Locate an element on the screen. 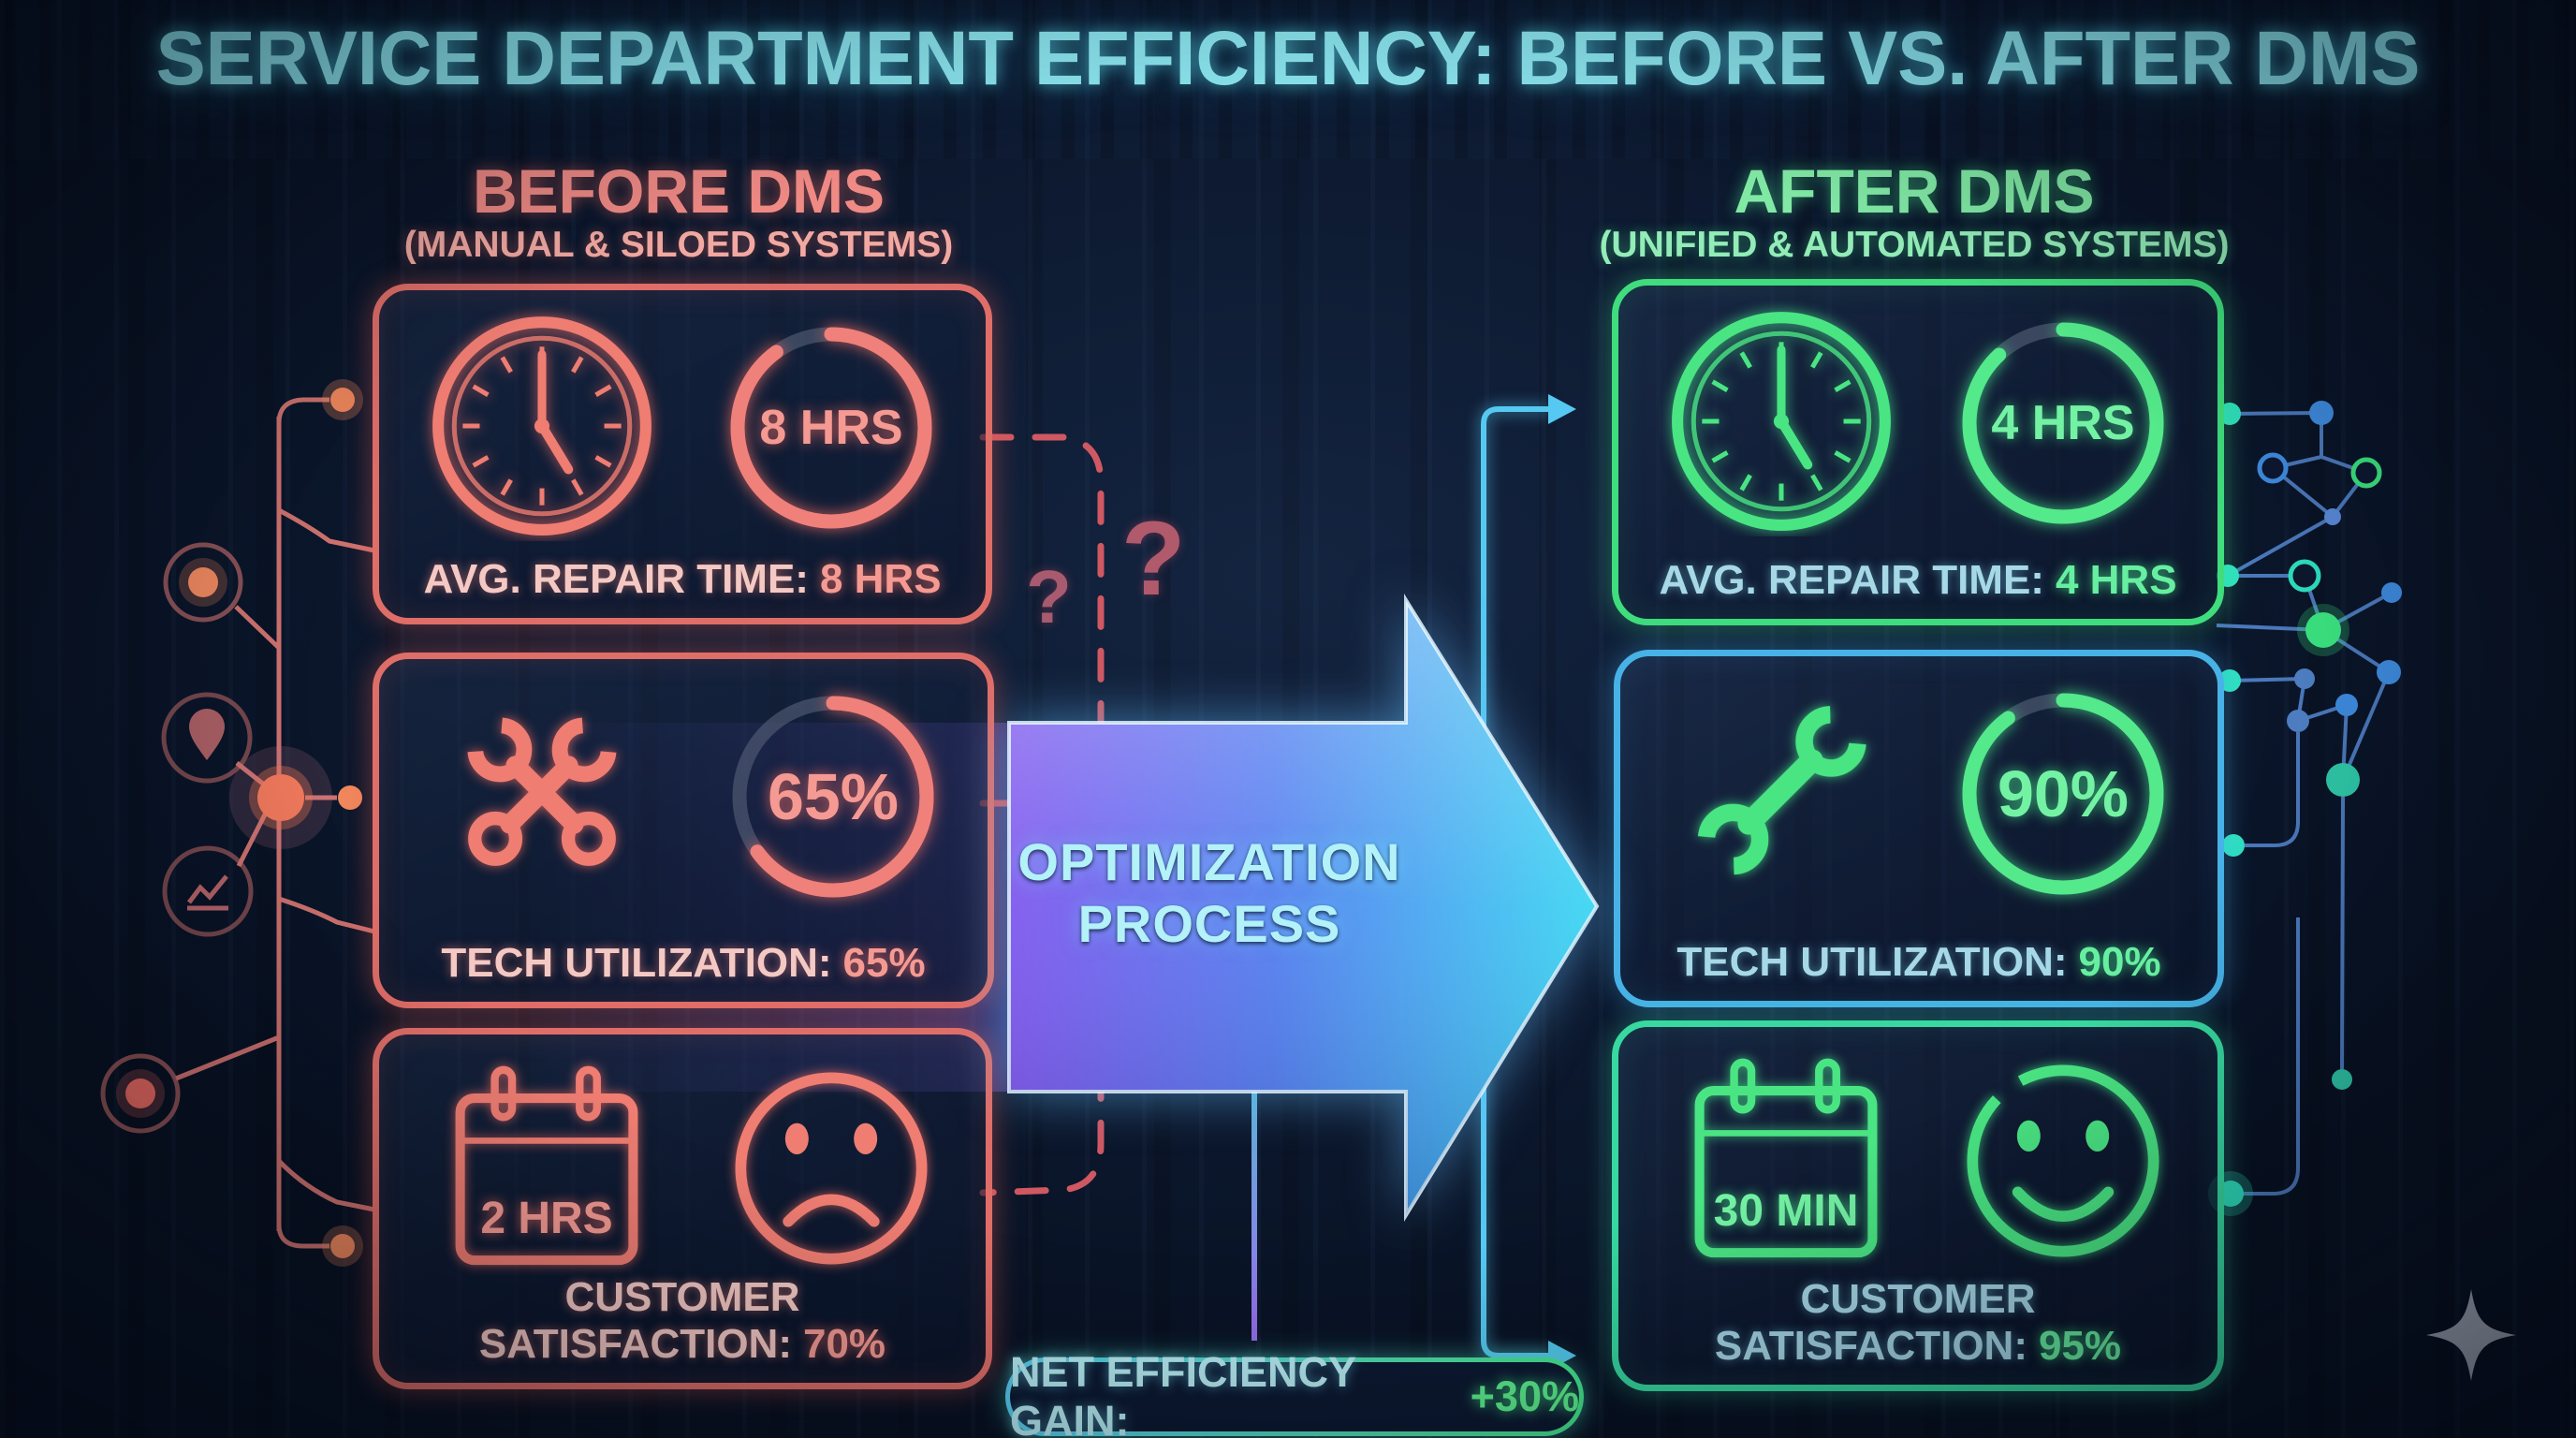 This screenshot has width=2576, height=1438. chart-icon is located at coordinates (207, 892).